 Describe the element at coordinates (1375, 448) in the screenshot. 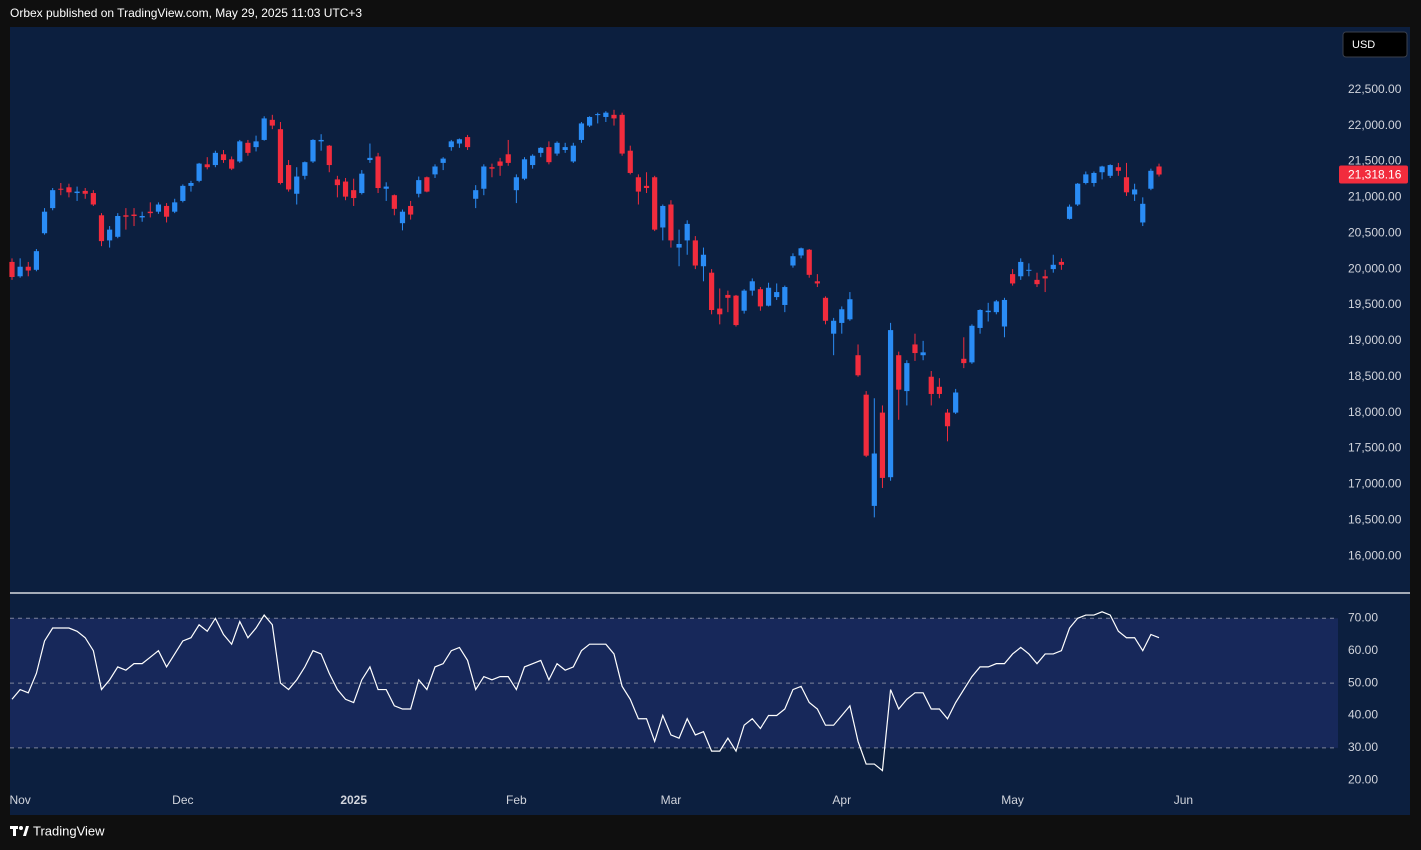

I see `y-tick-label: 17,500.00` at that location.